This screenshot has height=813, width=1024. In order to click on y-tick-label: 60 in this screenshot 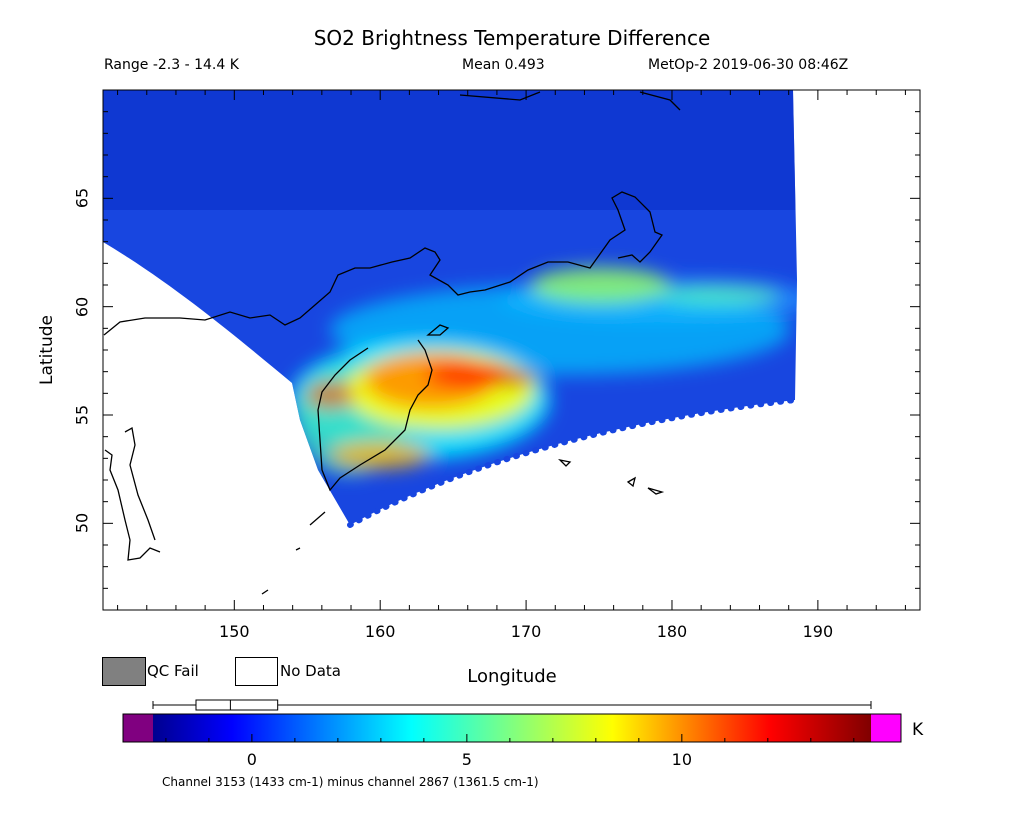, I will do `click(82, 306)`.